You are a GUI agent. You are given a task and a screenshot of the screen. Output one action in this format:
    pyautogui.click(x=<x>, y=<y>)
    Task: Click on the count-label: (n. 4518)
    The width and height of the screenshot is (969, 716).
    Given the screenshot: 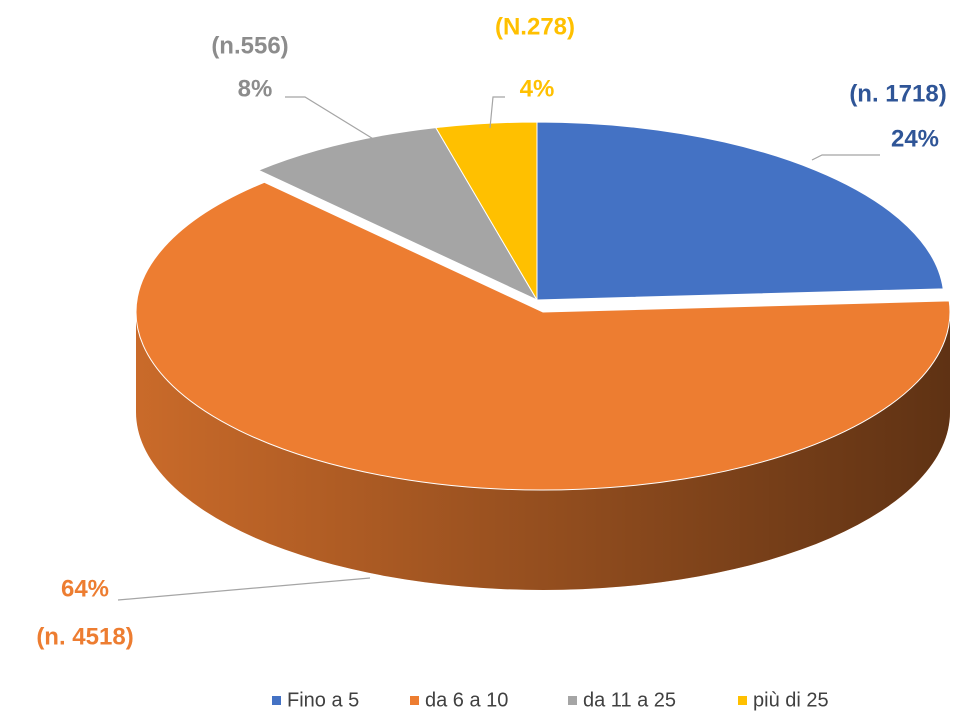 What is the action you would take?
    pyautogui.click(x=84, y=636)
    